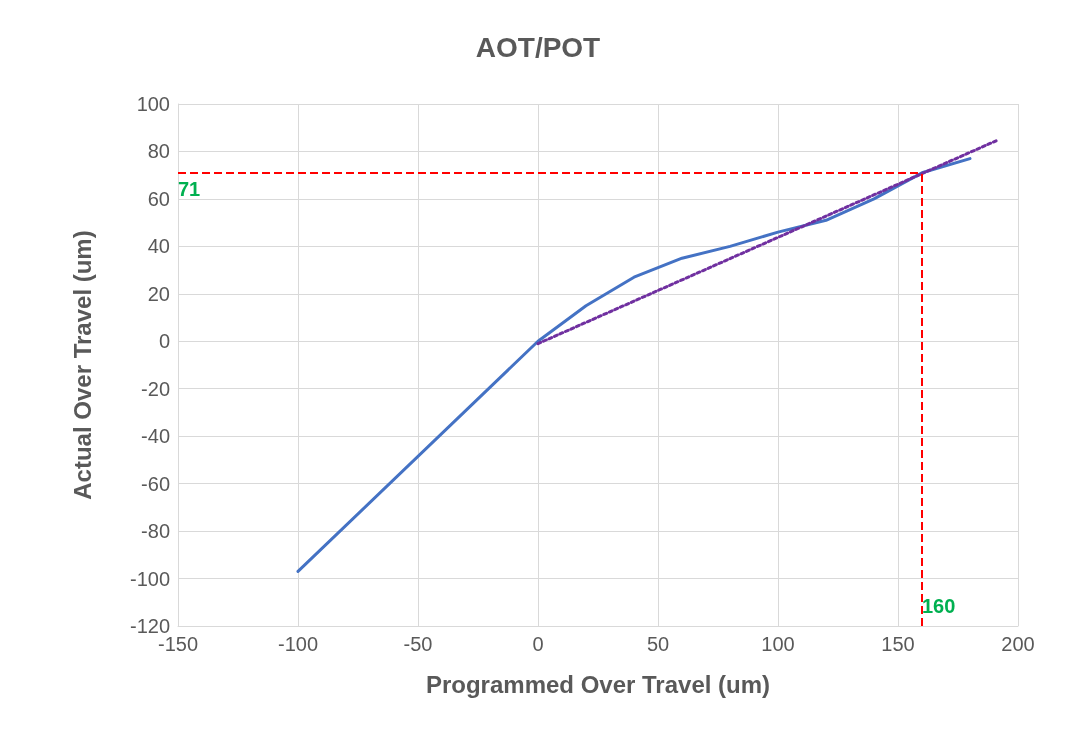 This screenshot has height=755, width=1076. I want to click on x-tick-label: 100, so click(778, 644).